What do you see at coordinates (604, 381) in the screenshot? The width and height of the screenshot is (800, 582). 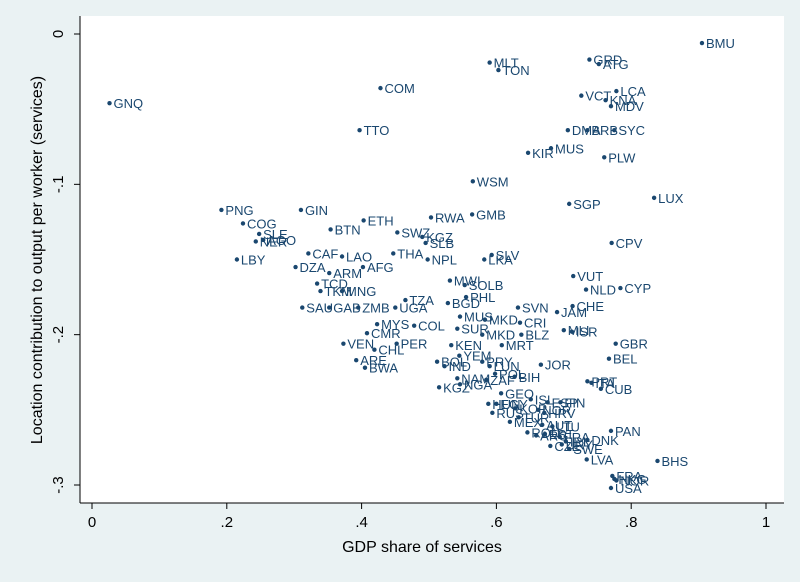 I see `data-point-label: PRT` at bounding box center [604, 381].